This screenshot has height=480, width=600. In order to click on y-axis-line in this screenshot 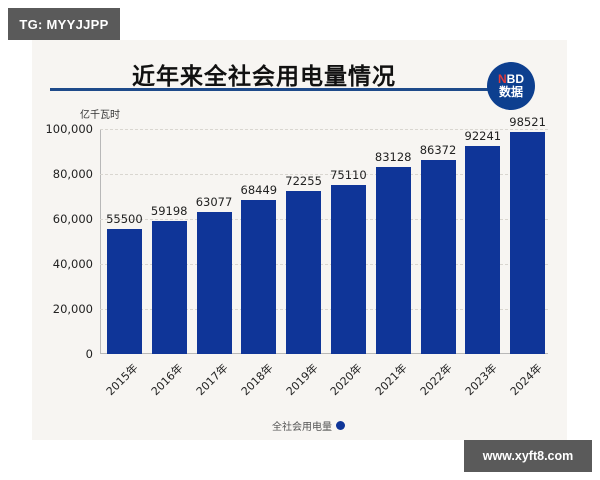, I will do `click(100, 241)`.